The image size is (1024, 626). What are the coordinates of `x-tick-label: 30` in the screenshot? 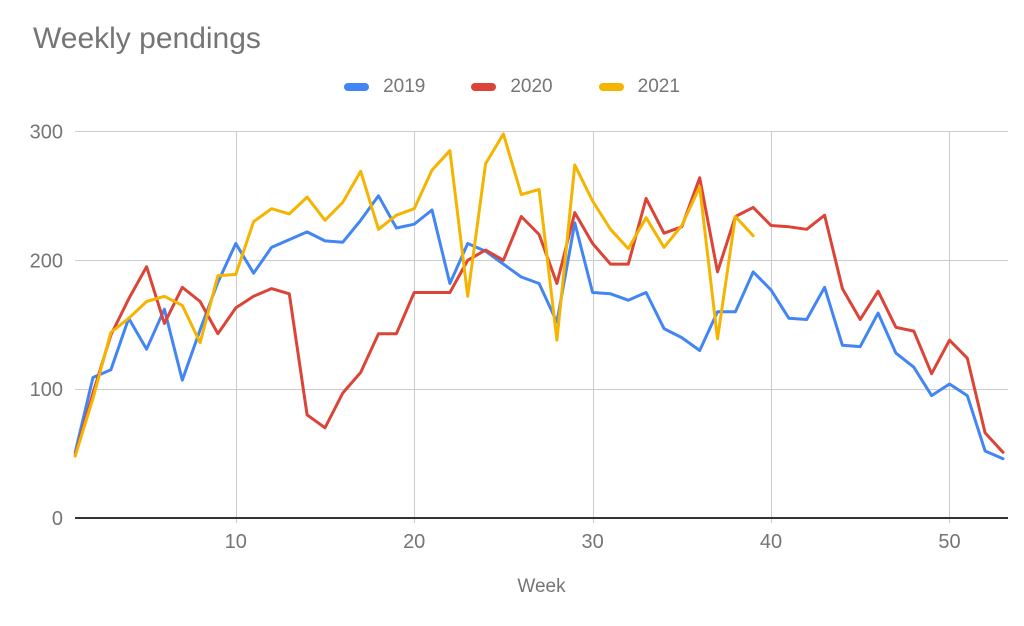 It's located at (592, 542).